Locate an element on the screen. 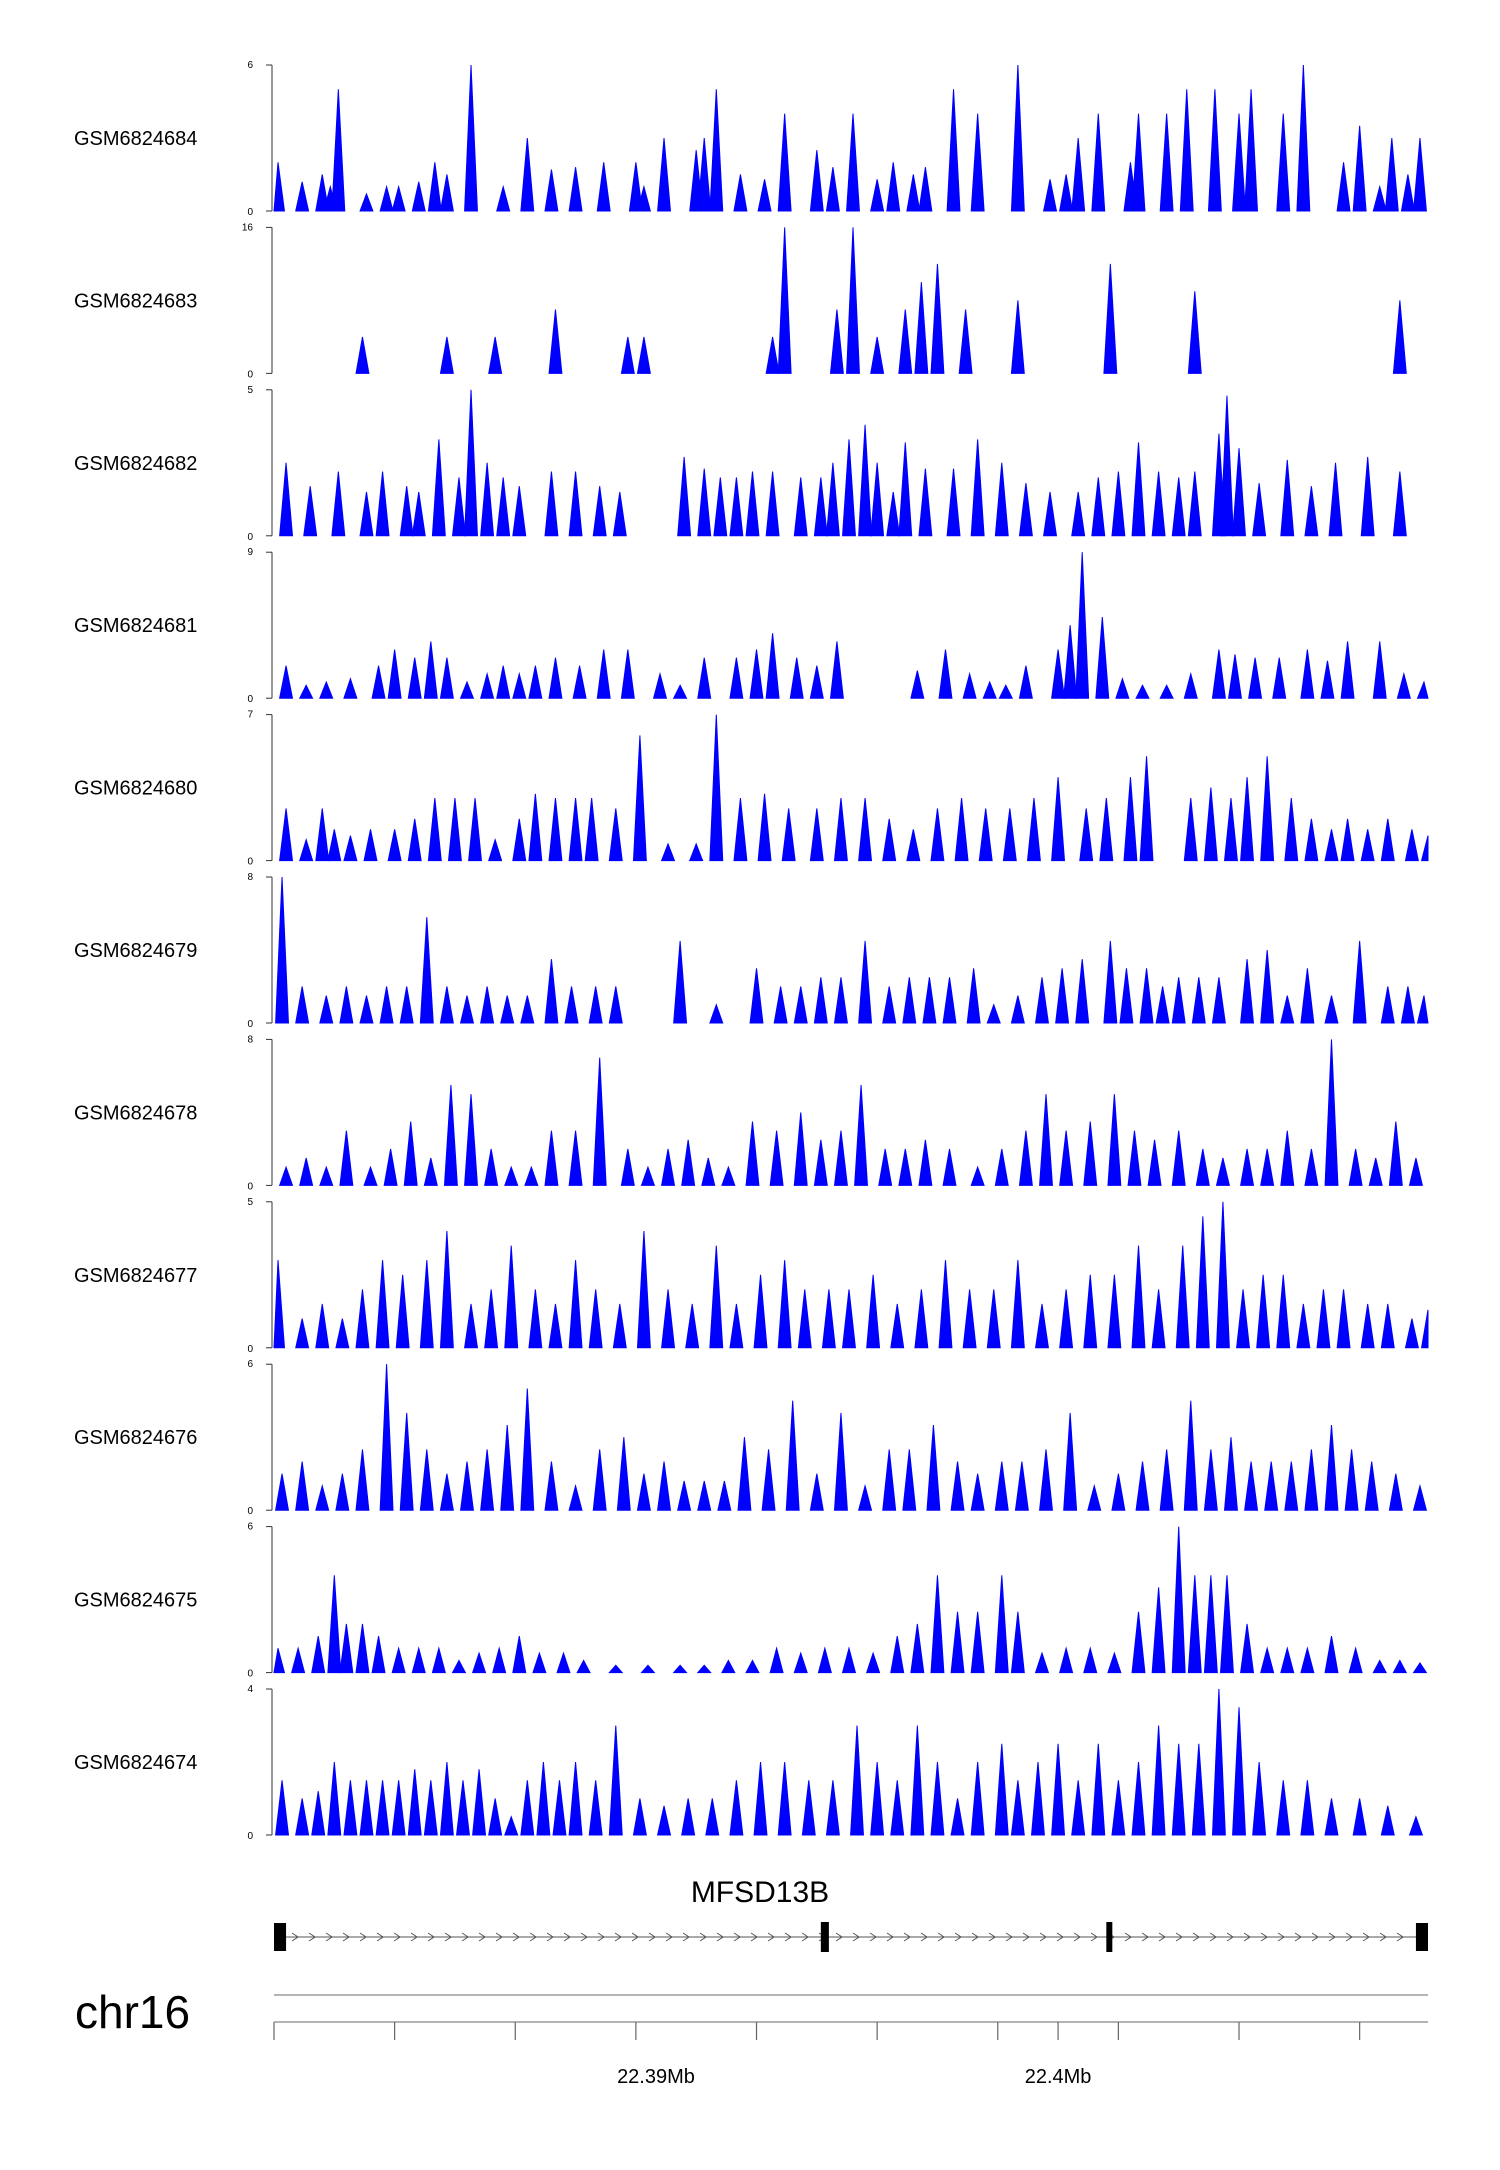  track-GSM6824683: GSM6824683 16 0 is located at coordinates (740, 301).